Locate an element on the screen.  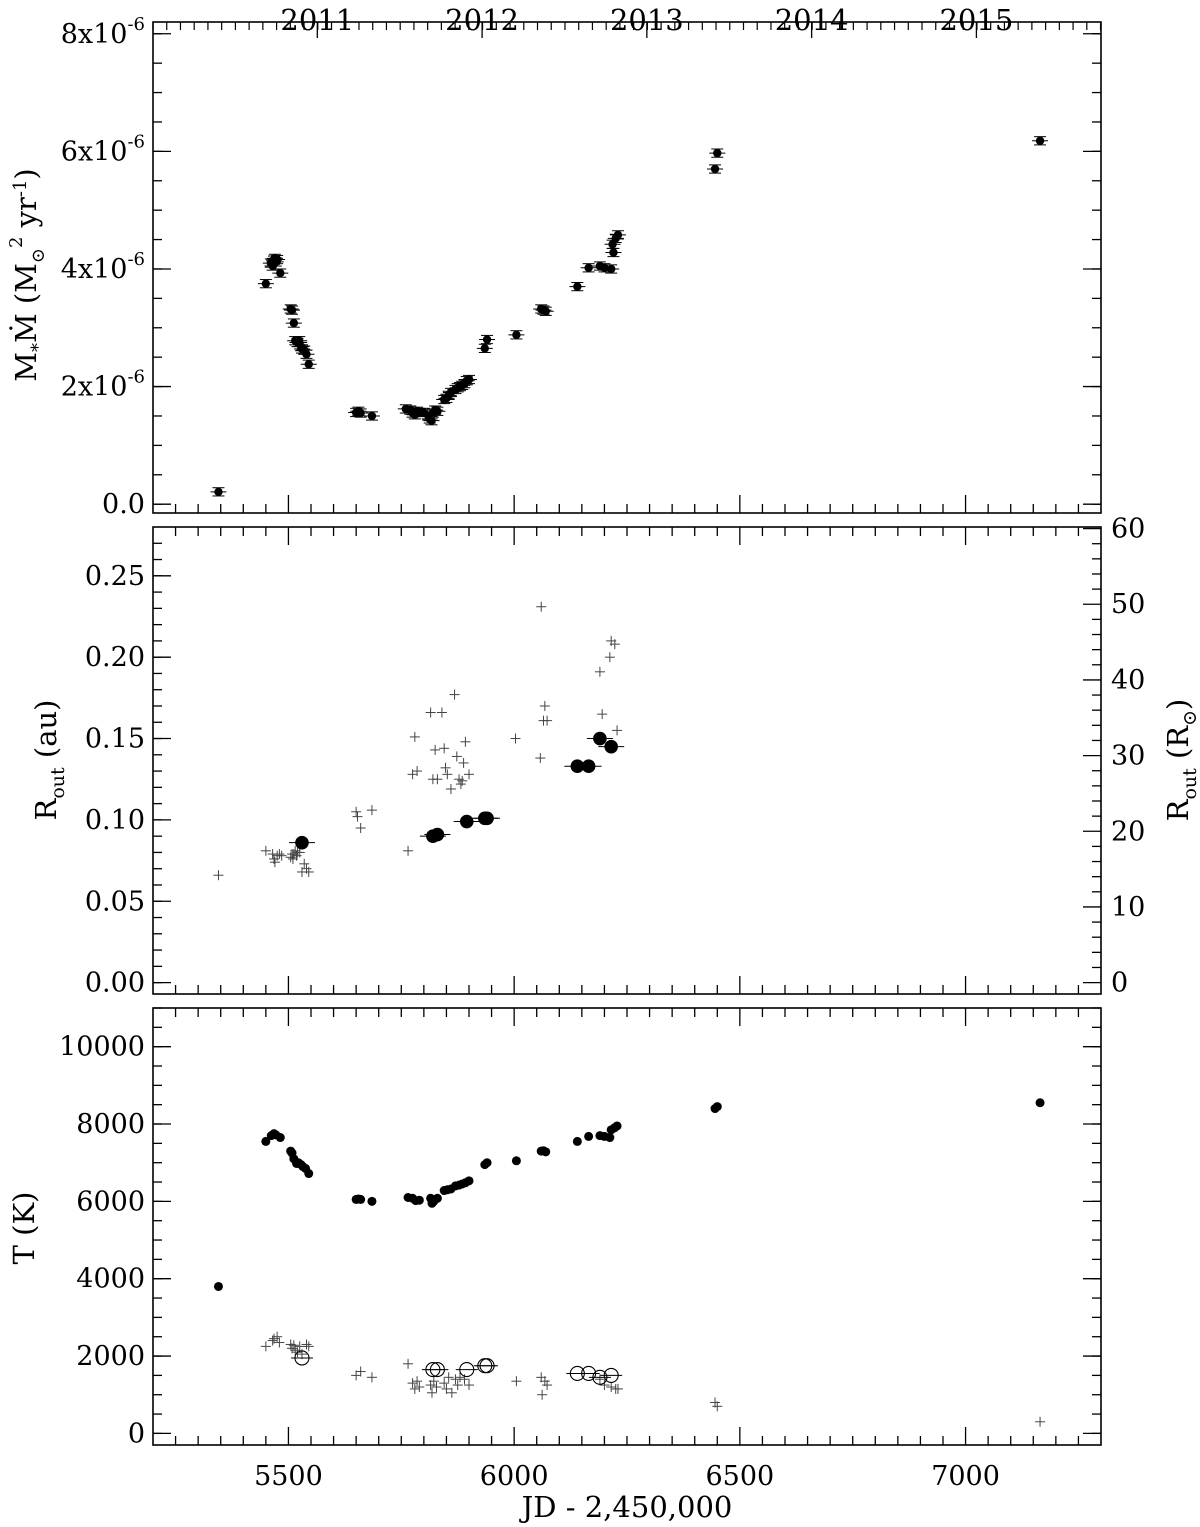
right-tick-label: 40 is located at coordinates (1128, 680).